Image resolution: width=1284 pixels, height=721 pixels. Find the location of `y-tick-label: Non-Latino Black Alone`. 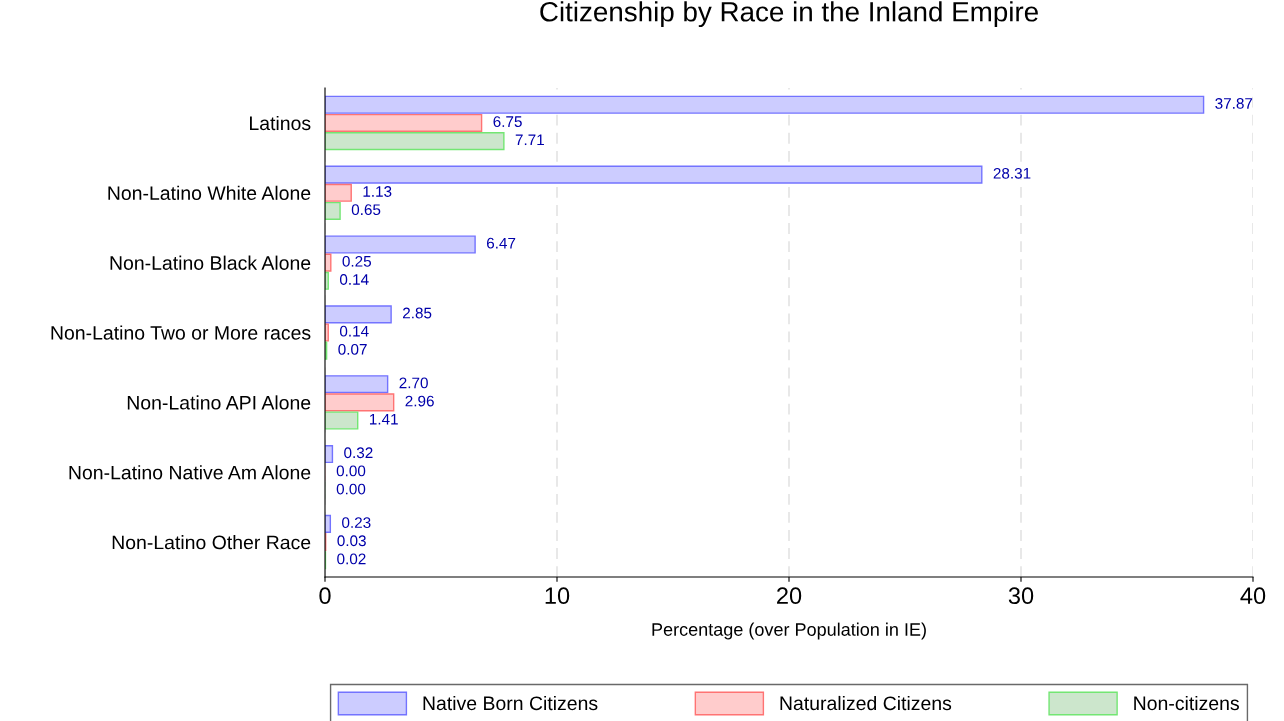

y-tick-label: Non-Latino Black Alone is located at coordinates (210, 262).